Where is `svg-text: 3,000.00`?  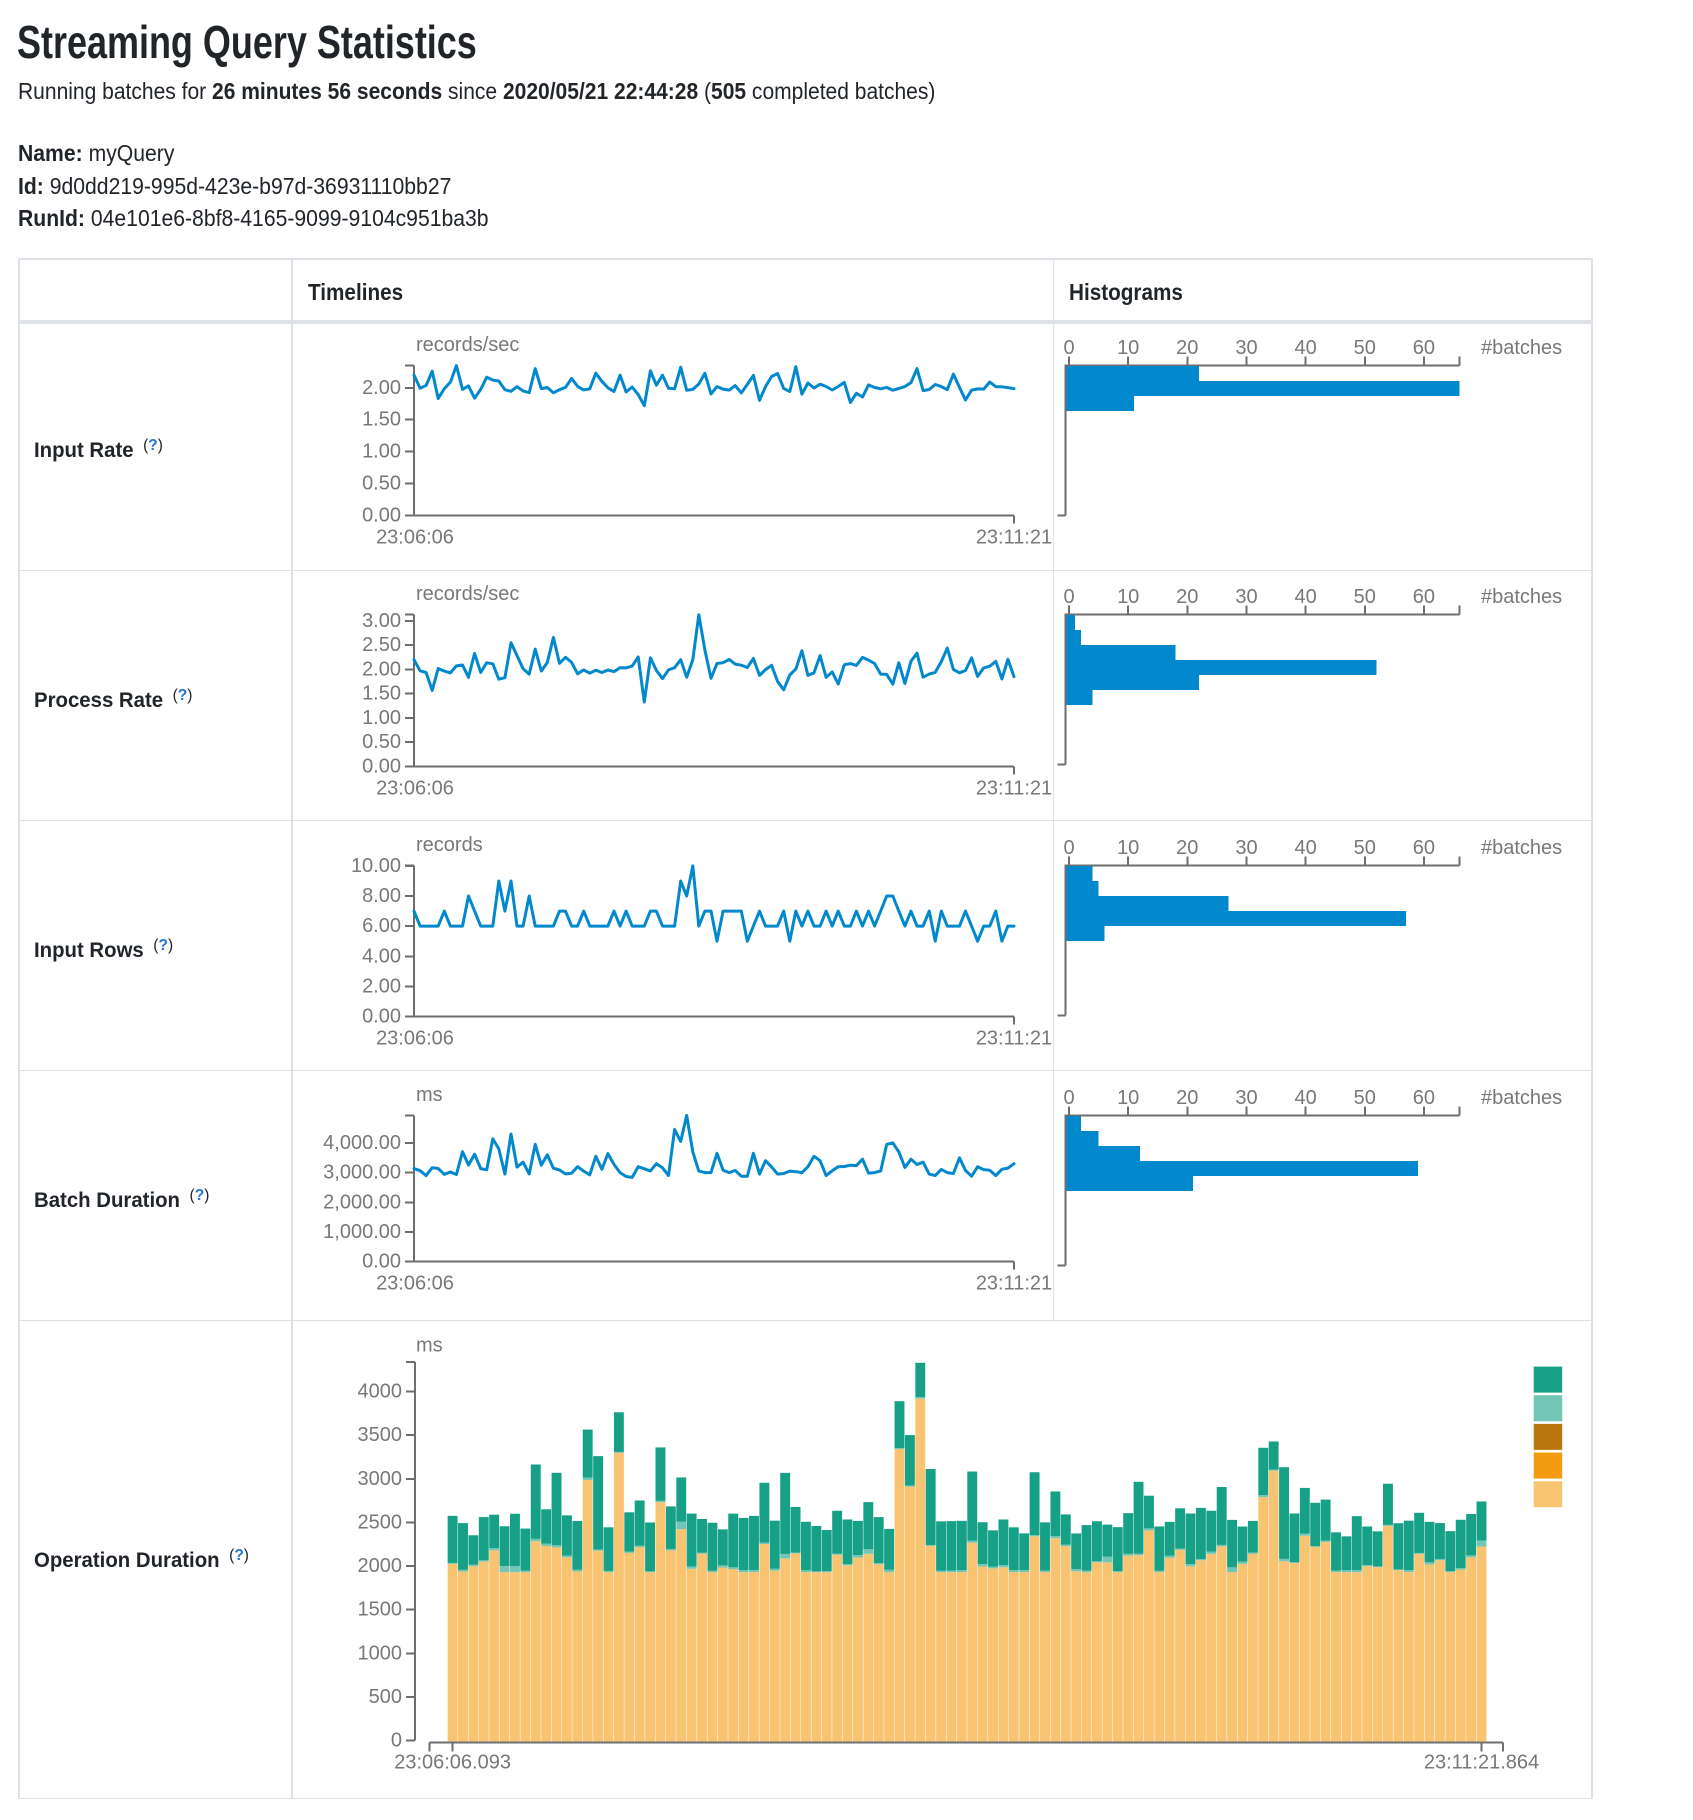 svg-text: 3,000.00 is located at coordinates (362, 1173).